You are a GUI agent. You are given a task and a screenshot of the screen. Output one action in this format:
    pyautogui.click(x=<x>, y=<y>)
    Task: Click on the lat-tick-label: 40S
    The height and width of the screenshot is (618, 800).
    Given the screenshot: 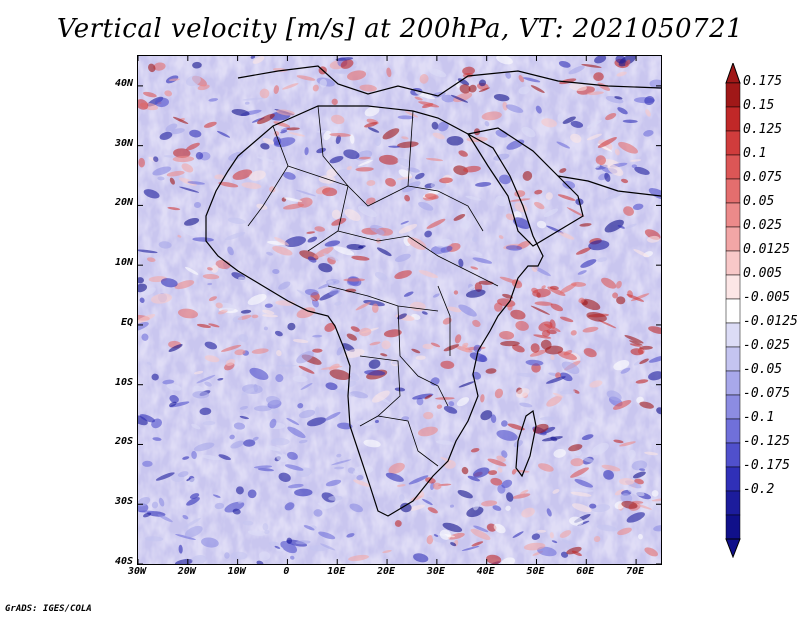 What is the action you would take?
    pyautogui.click(x=123, y=561)
    